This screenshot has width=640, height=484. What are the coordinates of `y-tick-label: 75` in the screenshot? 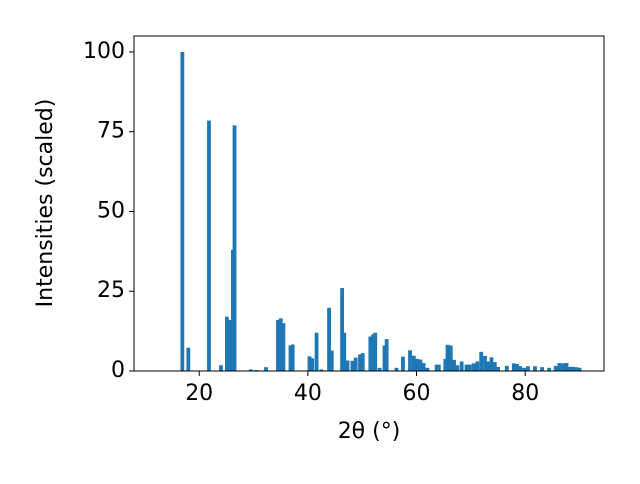 It's located at (111, 131).